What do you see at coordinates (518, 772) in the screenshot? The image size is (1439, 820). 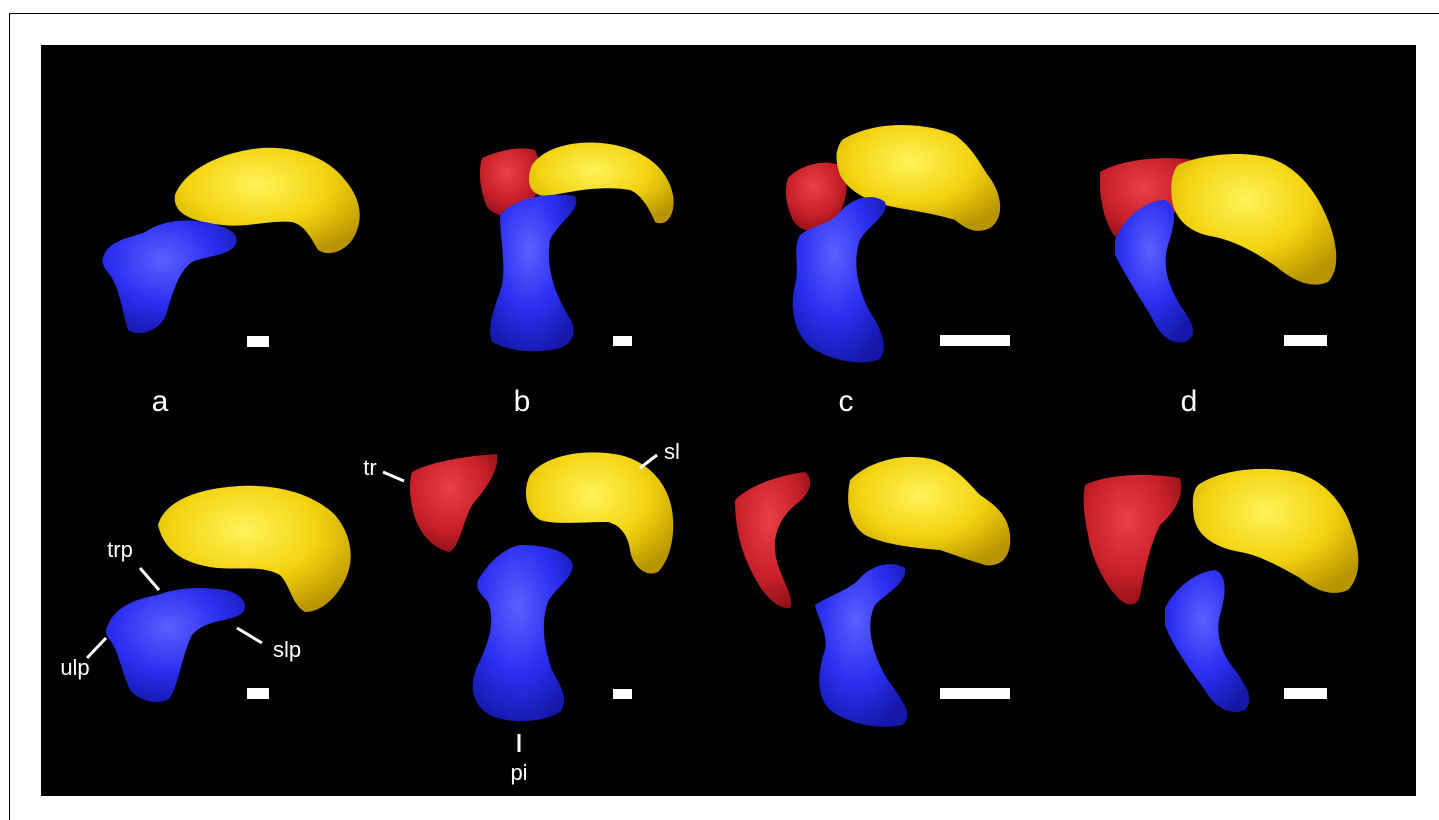 I see `label-pi: pi` at bounding box center [518, 772].